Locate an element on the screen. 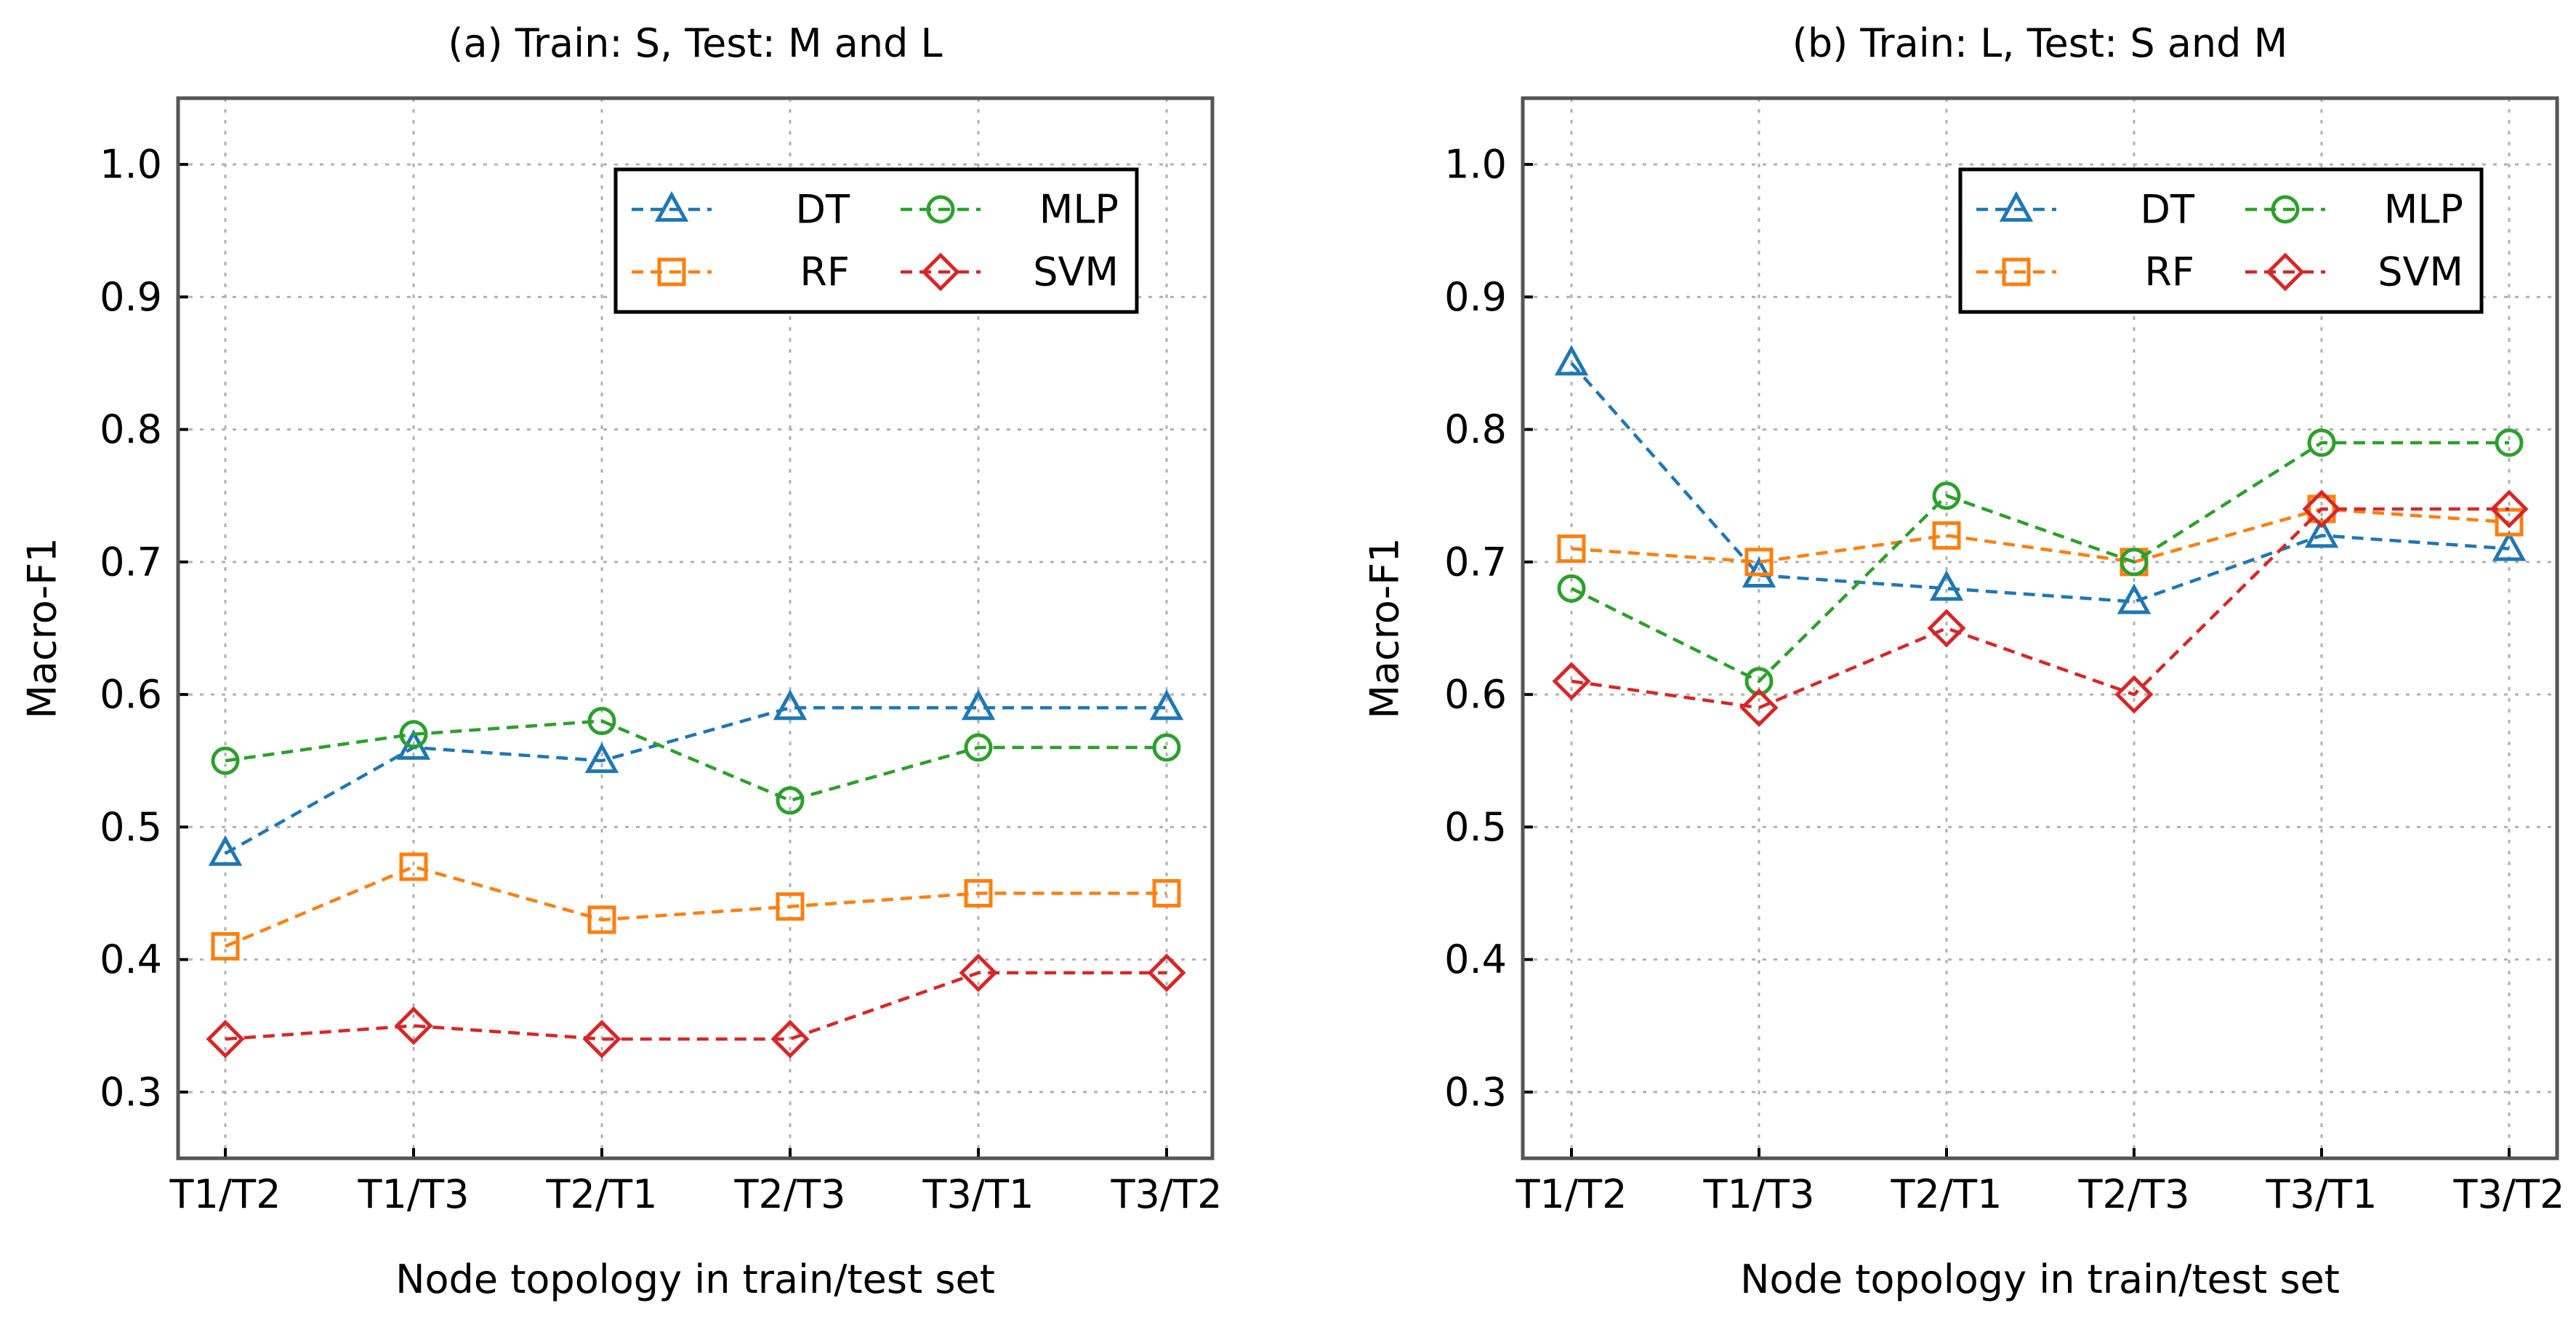 The width and height of the screenshot is (2576, 1319). x-tick-label: T3/T1 is located at coordinates (978, 1194).